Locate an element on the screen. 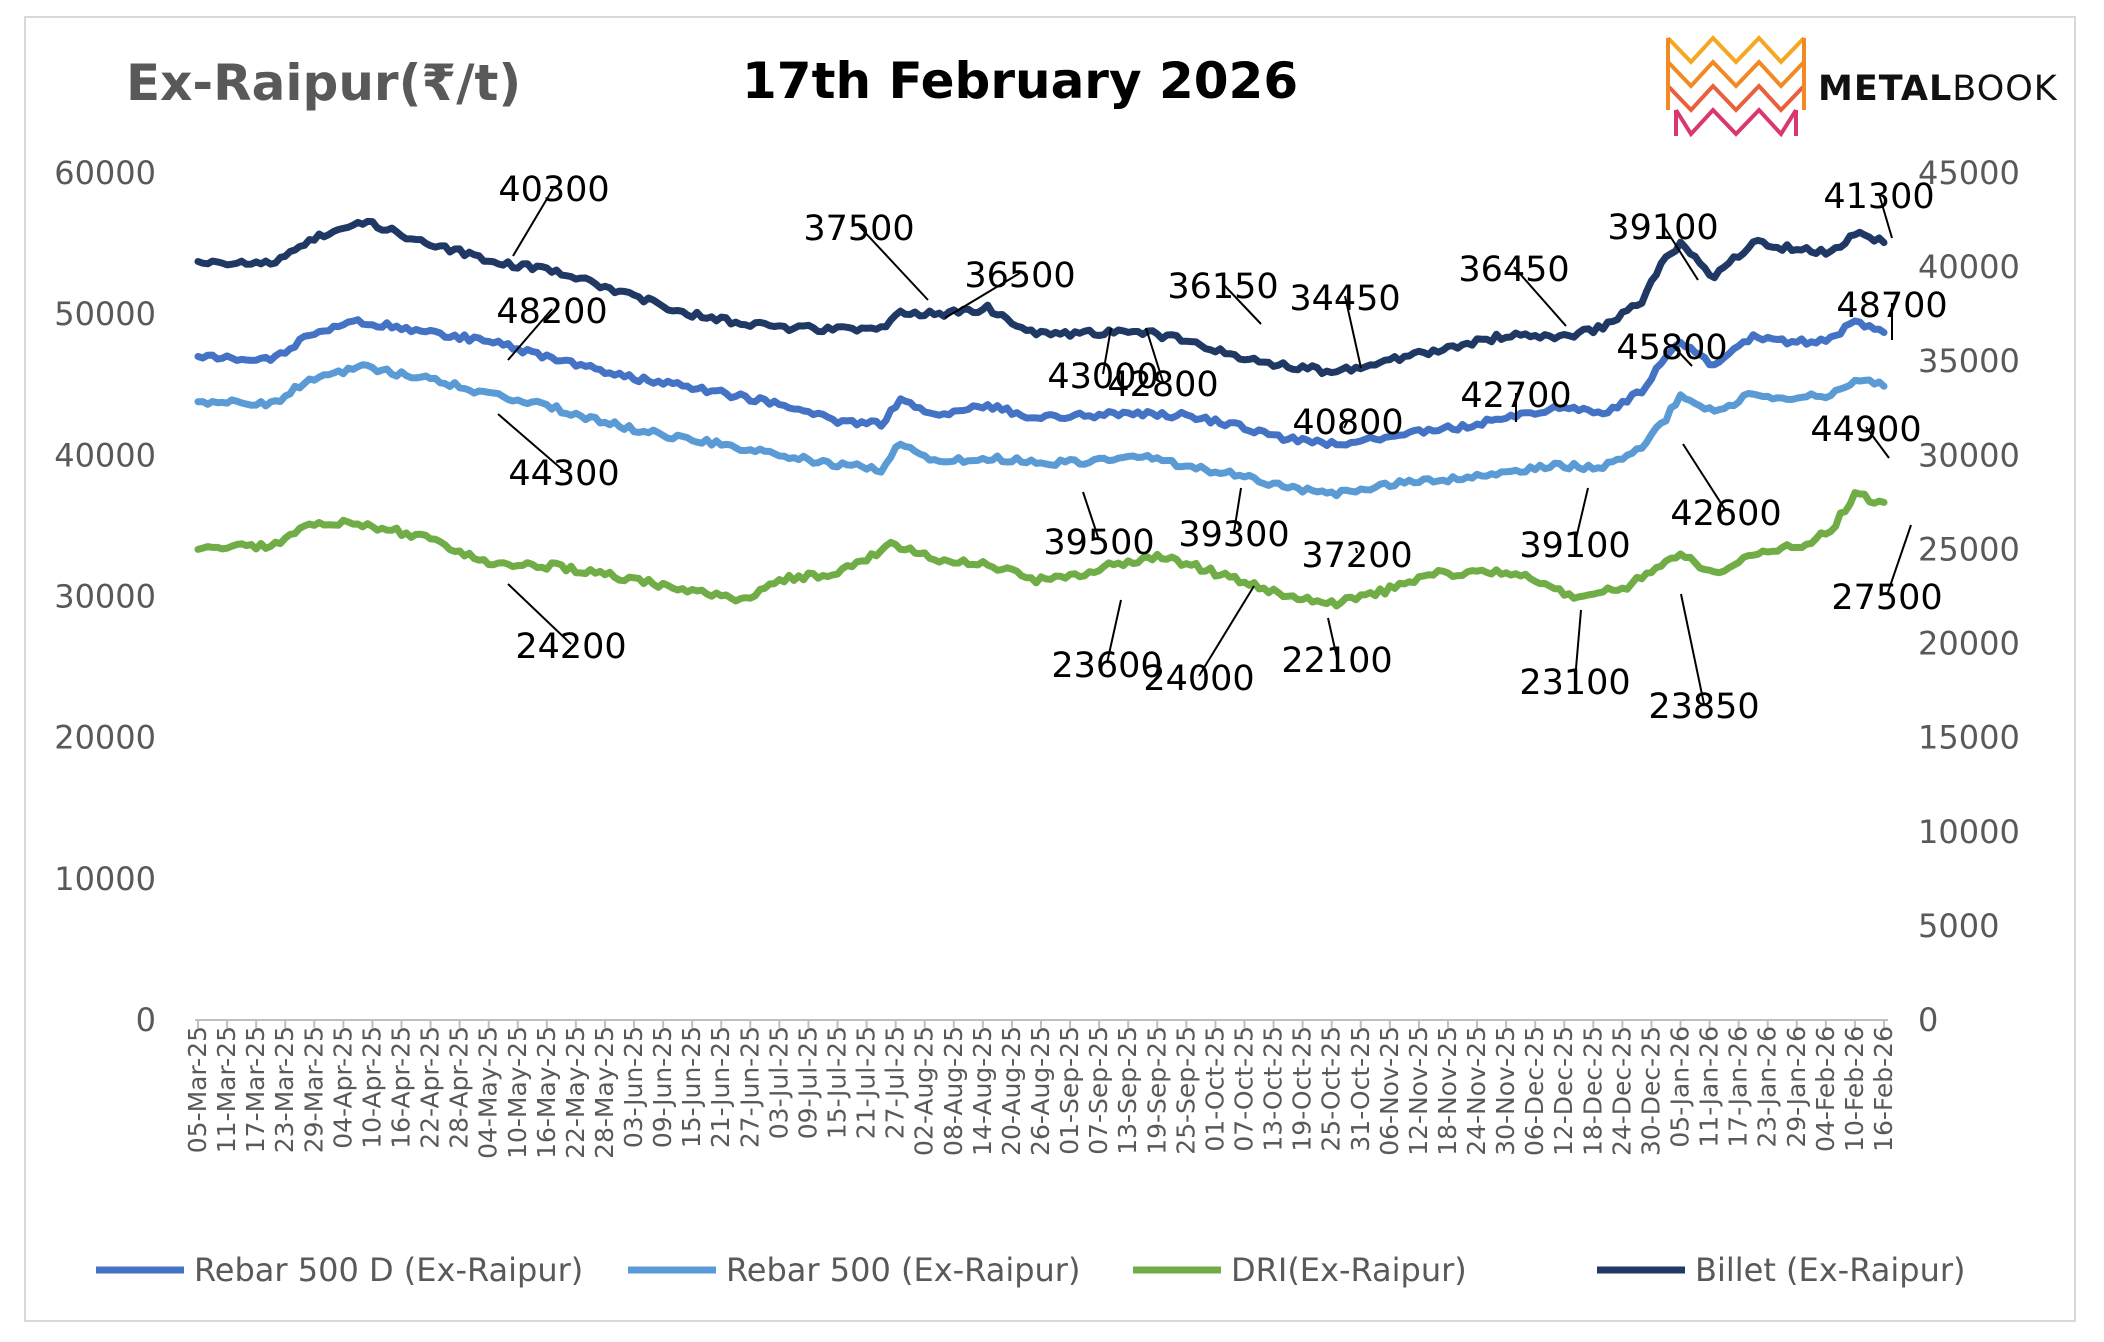 This screenshot has height=1342, width=2104. data-label: 34450 is located at coordinates (1344, 299).